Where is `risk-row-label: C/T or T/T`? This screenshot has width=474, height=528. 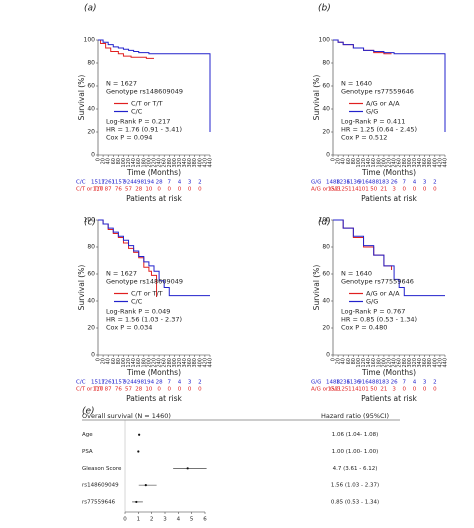
risk-row-label: C/T or T/T is located at coordinates (89, 190).